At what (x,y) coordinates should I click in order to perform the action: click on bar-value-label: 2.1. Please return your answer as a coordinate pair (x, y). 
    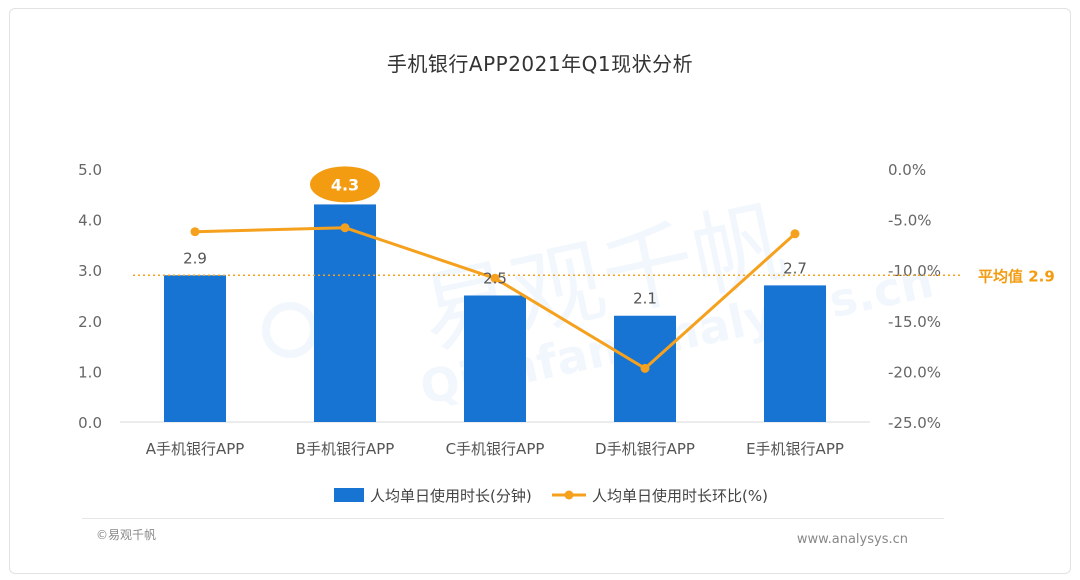
    Looking at the image, I should click on (645, 299).